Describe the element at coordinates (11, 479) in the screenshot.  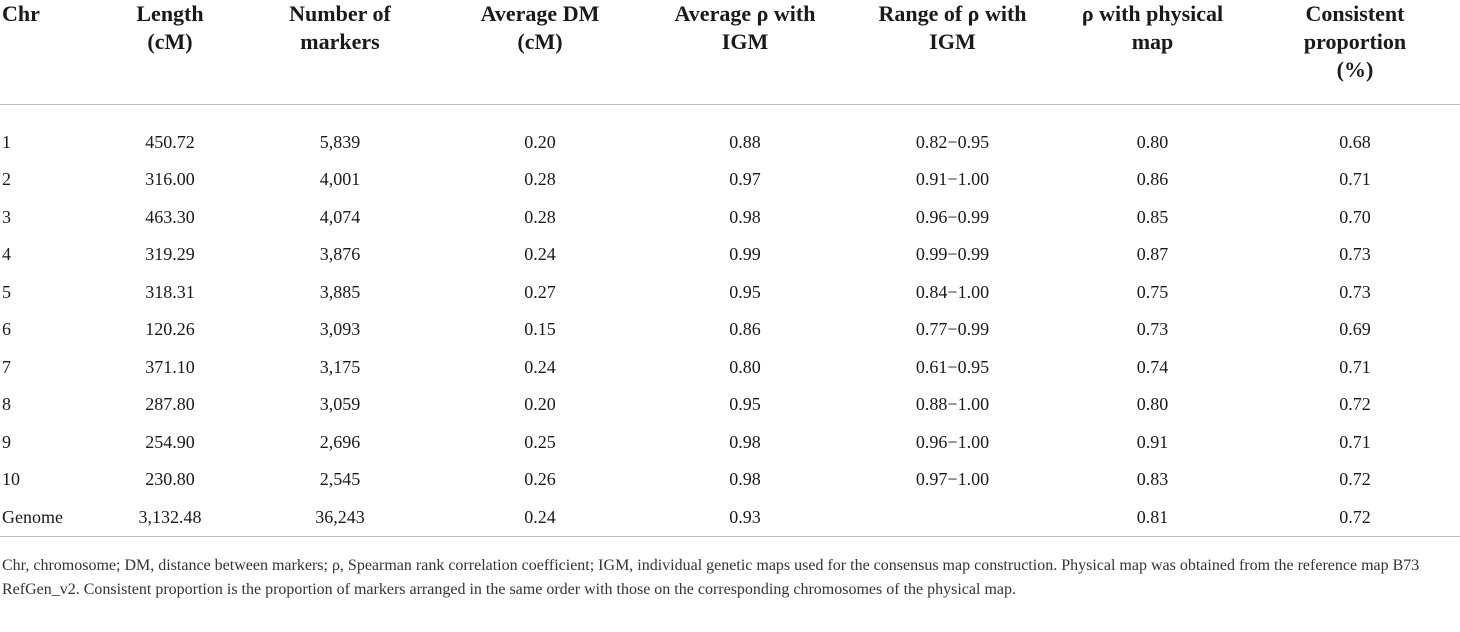
I see `table-cell: 10` at that location.